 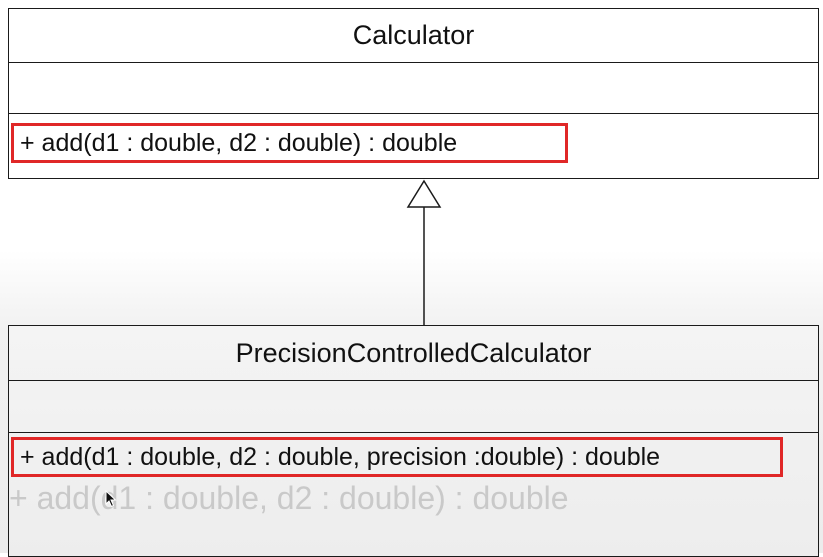 I want to click on class-name-compartment: Calculator, so click(x=413, y=36).